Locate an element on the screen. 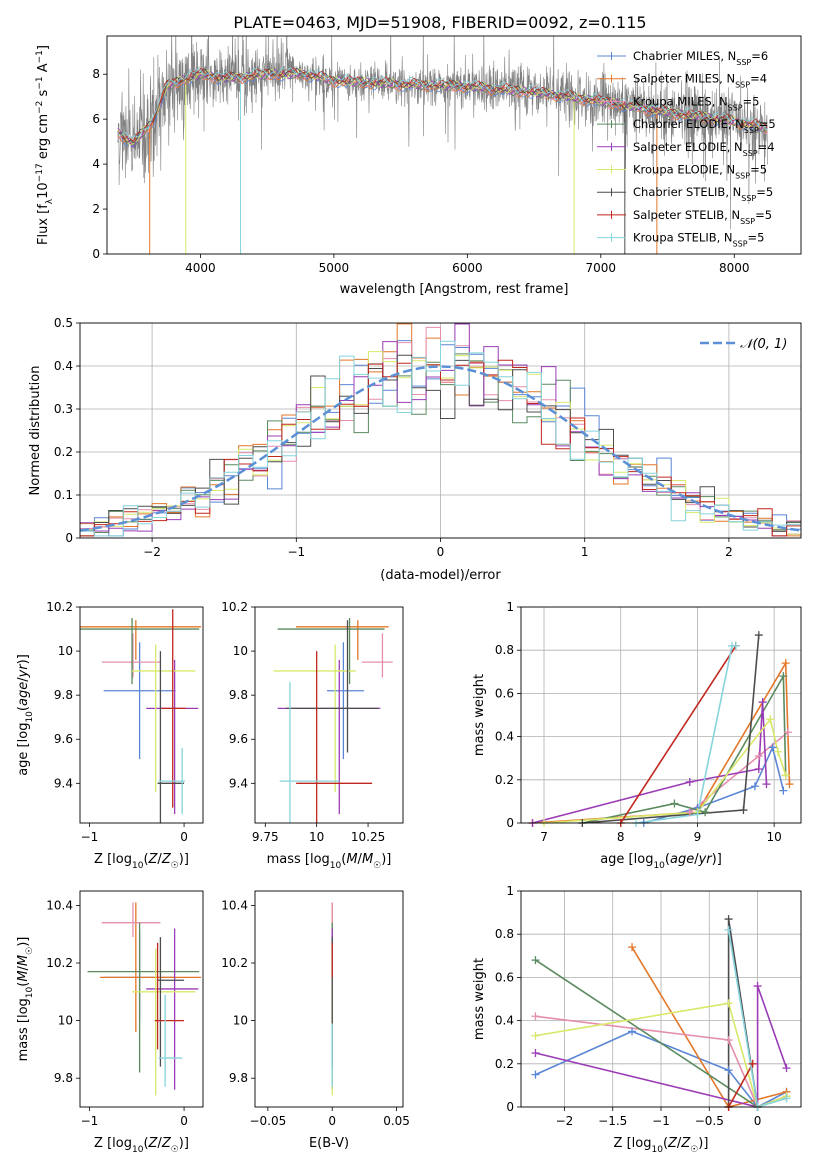  x-axis-label: E(B-V) is located at coordinates (329, 1143).